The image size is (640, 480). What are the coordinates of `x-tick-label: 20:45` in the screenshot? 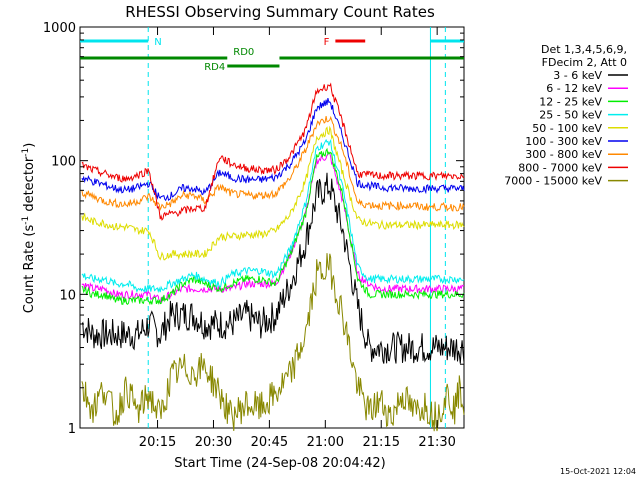 It's located at (269, 442).